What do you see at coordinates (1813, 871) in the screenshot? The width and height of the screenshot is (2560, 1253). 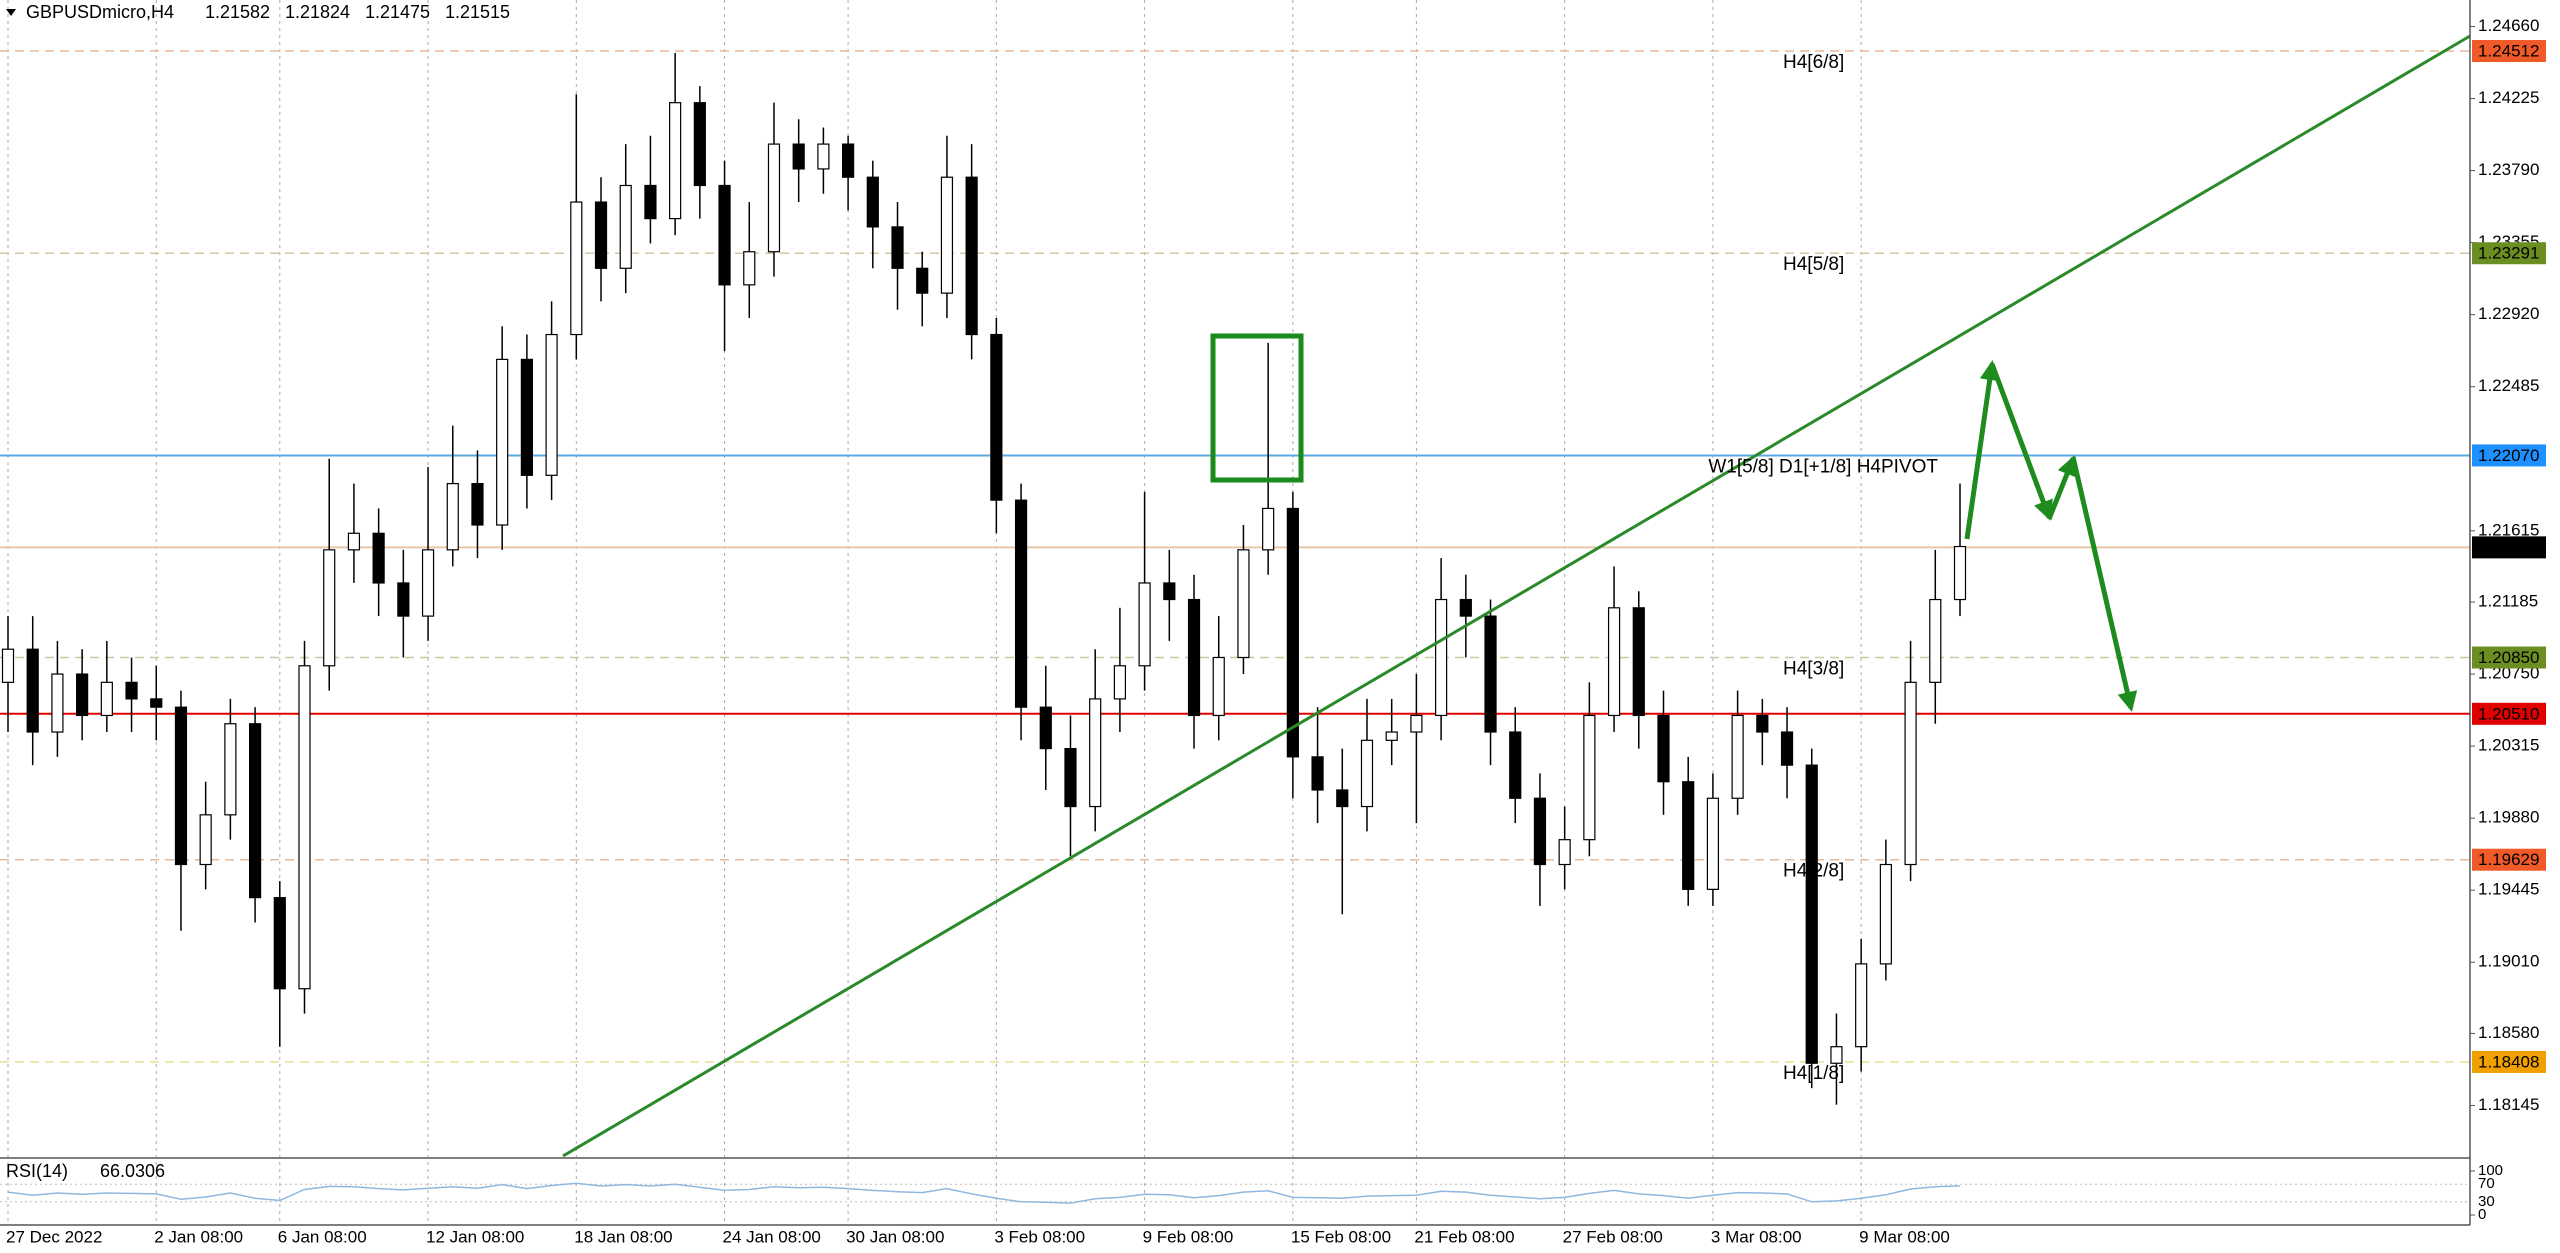 I see `level-label: H4[2/8]` at bounding box center [1813, 871].